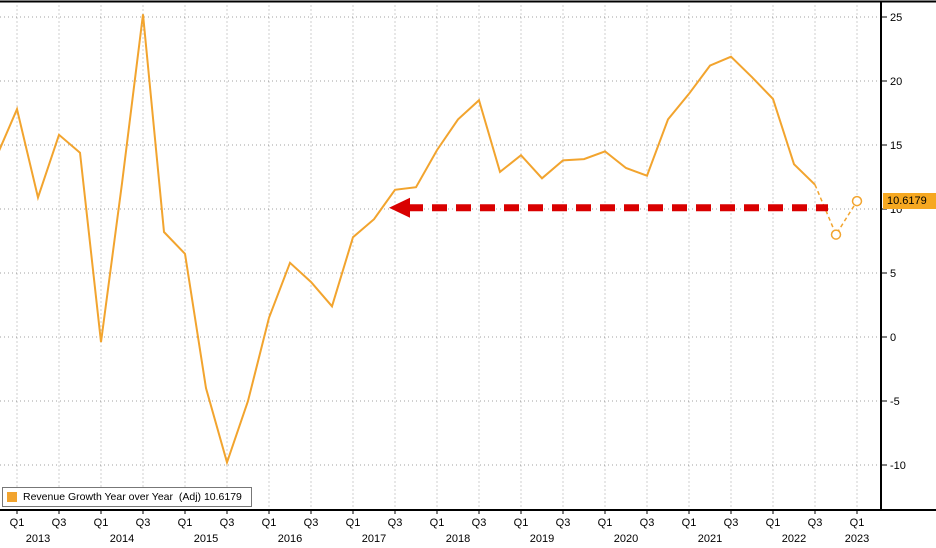 This screenshot has height=548, width=936. Describe the element at coordinates (896, 82) in the screenshot. I see `y-tick-label: 20` at that location.